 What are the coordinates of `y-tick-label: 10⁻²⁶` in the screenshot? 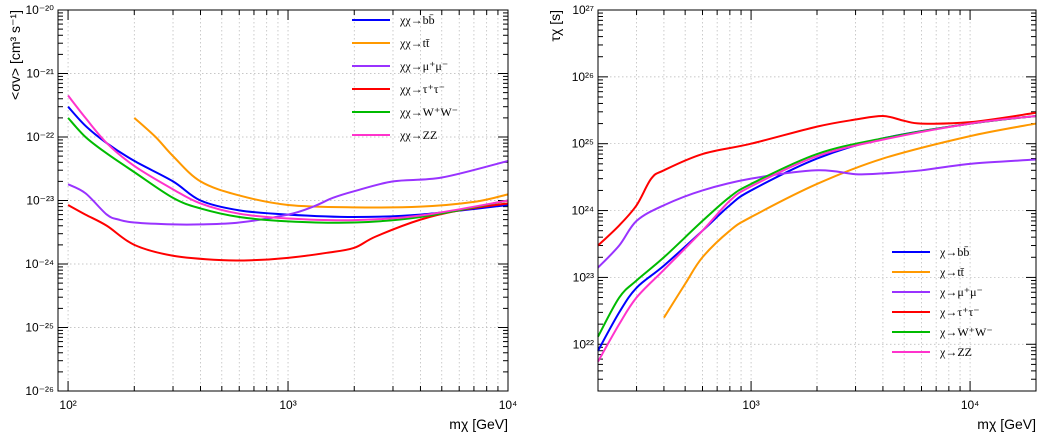 It's located at (39, 391).